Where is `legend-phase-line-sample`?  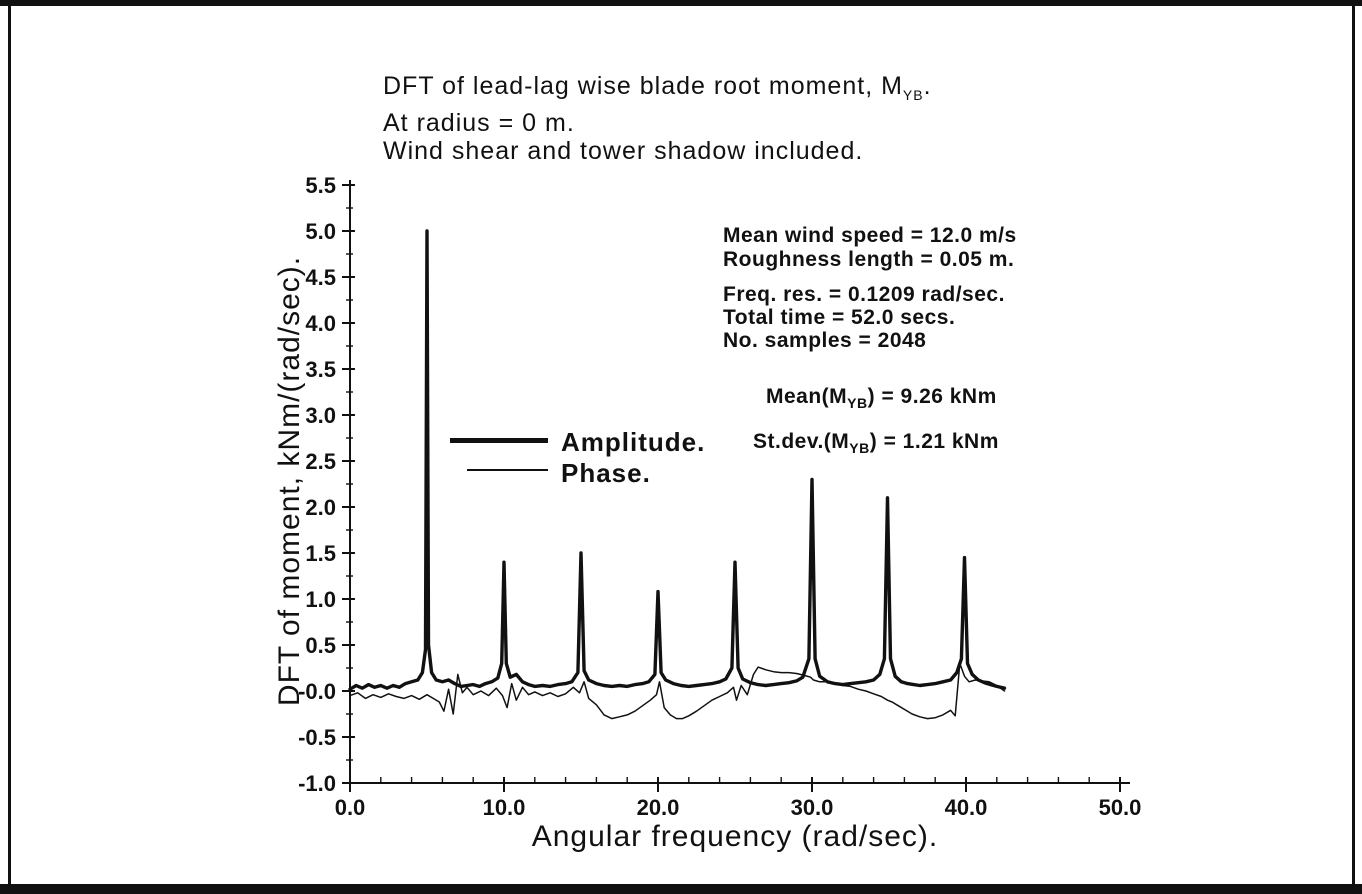 legend-phase-line-sample is located at coordinates (507, 470).